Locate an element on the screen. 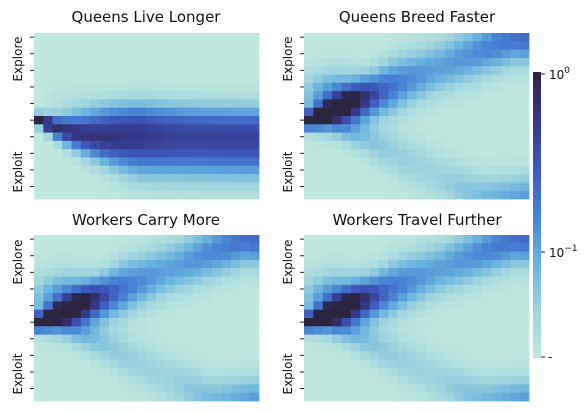 The width and height of the screenshot is (586, 413). panel-title: Workers Carry More is located at coordinates (146, 220).